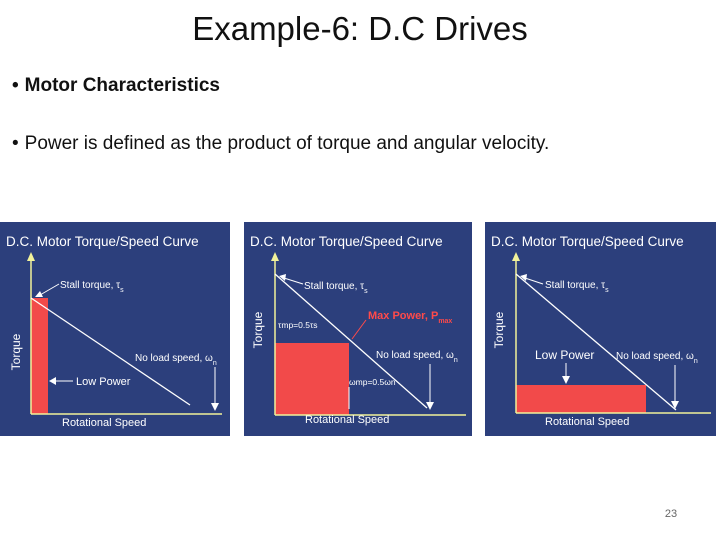  I want to click on bullet-motor-characteristics: • Motor Characteristics, so click(116, 86).